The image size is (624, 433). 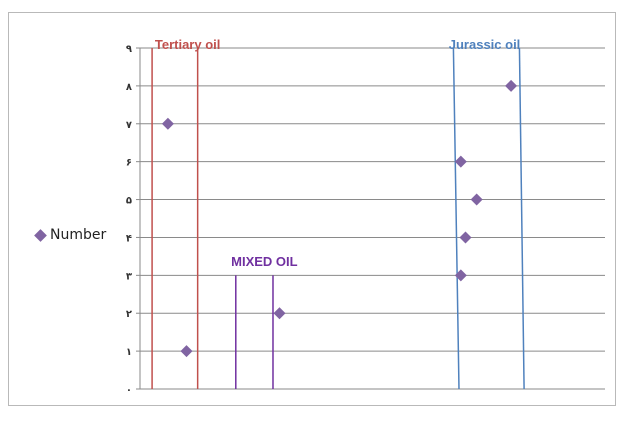 What do you see at coordinates (264, 261) in the screenshot?
I see `annotation-mixed-oil: MIXED OIL` at bounding box center [264, 261].